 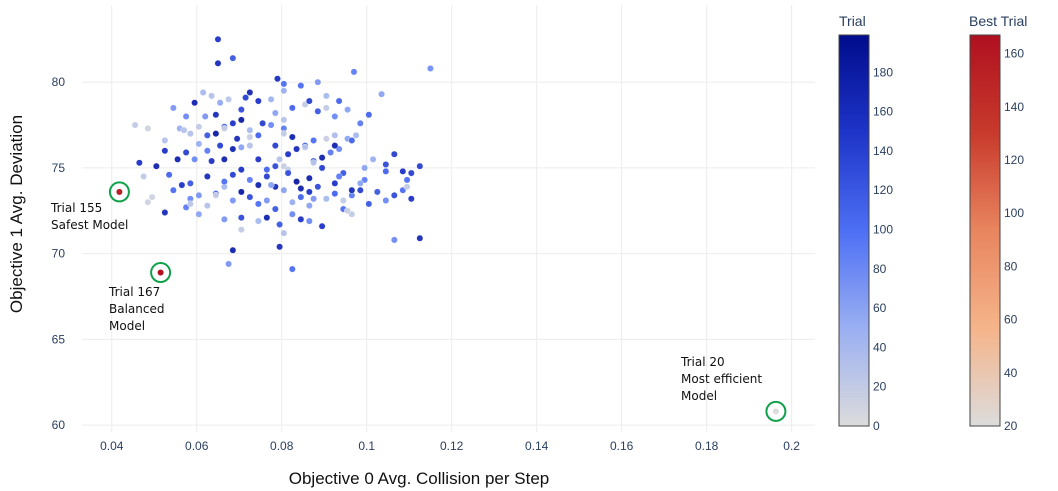 What do you see at coordinates (59, 339) in the screenshot?
I see `y-tick-label: 65` at bounding box center [59, 339].